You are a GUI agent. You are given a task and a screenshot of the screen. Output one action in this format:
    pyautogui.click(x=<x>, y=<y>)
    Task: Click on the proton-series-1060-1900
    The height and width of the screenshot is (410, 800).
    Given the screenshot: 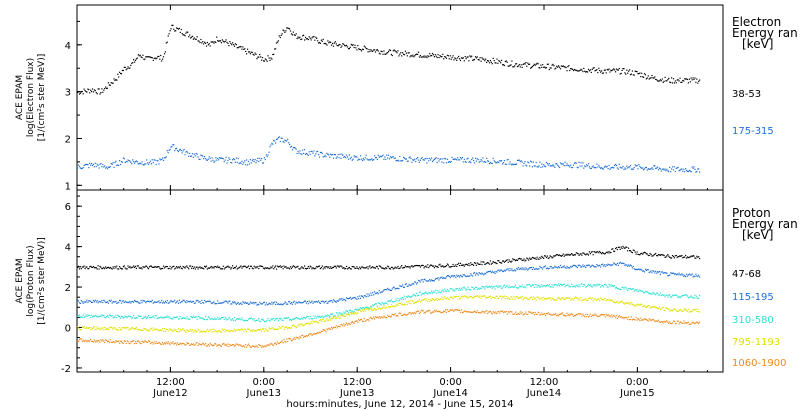 What is the action you would take?
    pyautogui.click(x=389, y=329)
    